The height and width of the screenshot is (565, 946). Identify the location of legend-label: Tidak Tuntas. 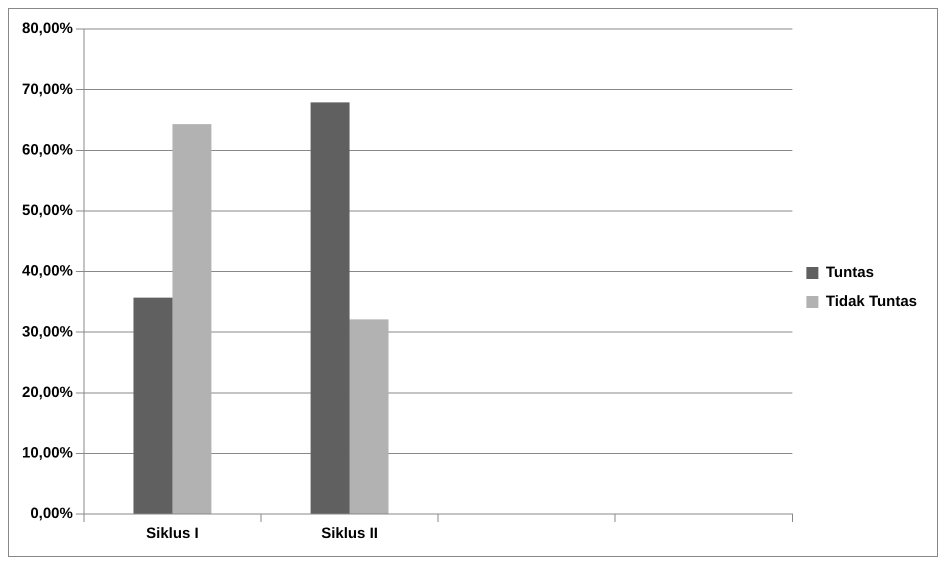
(872, 301).